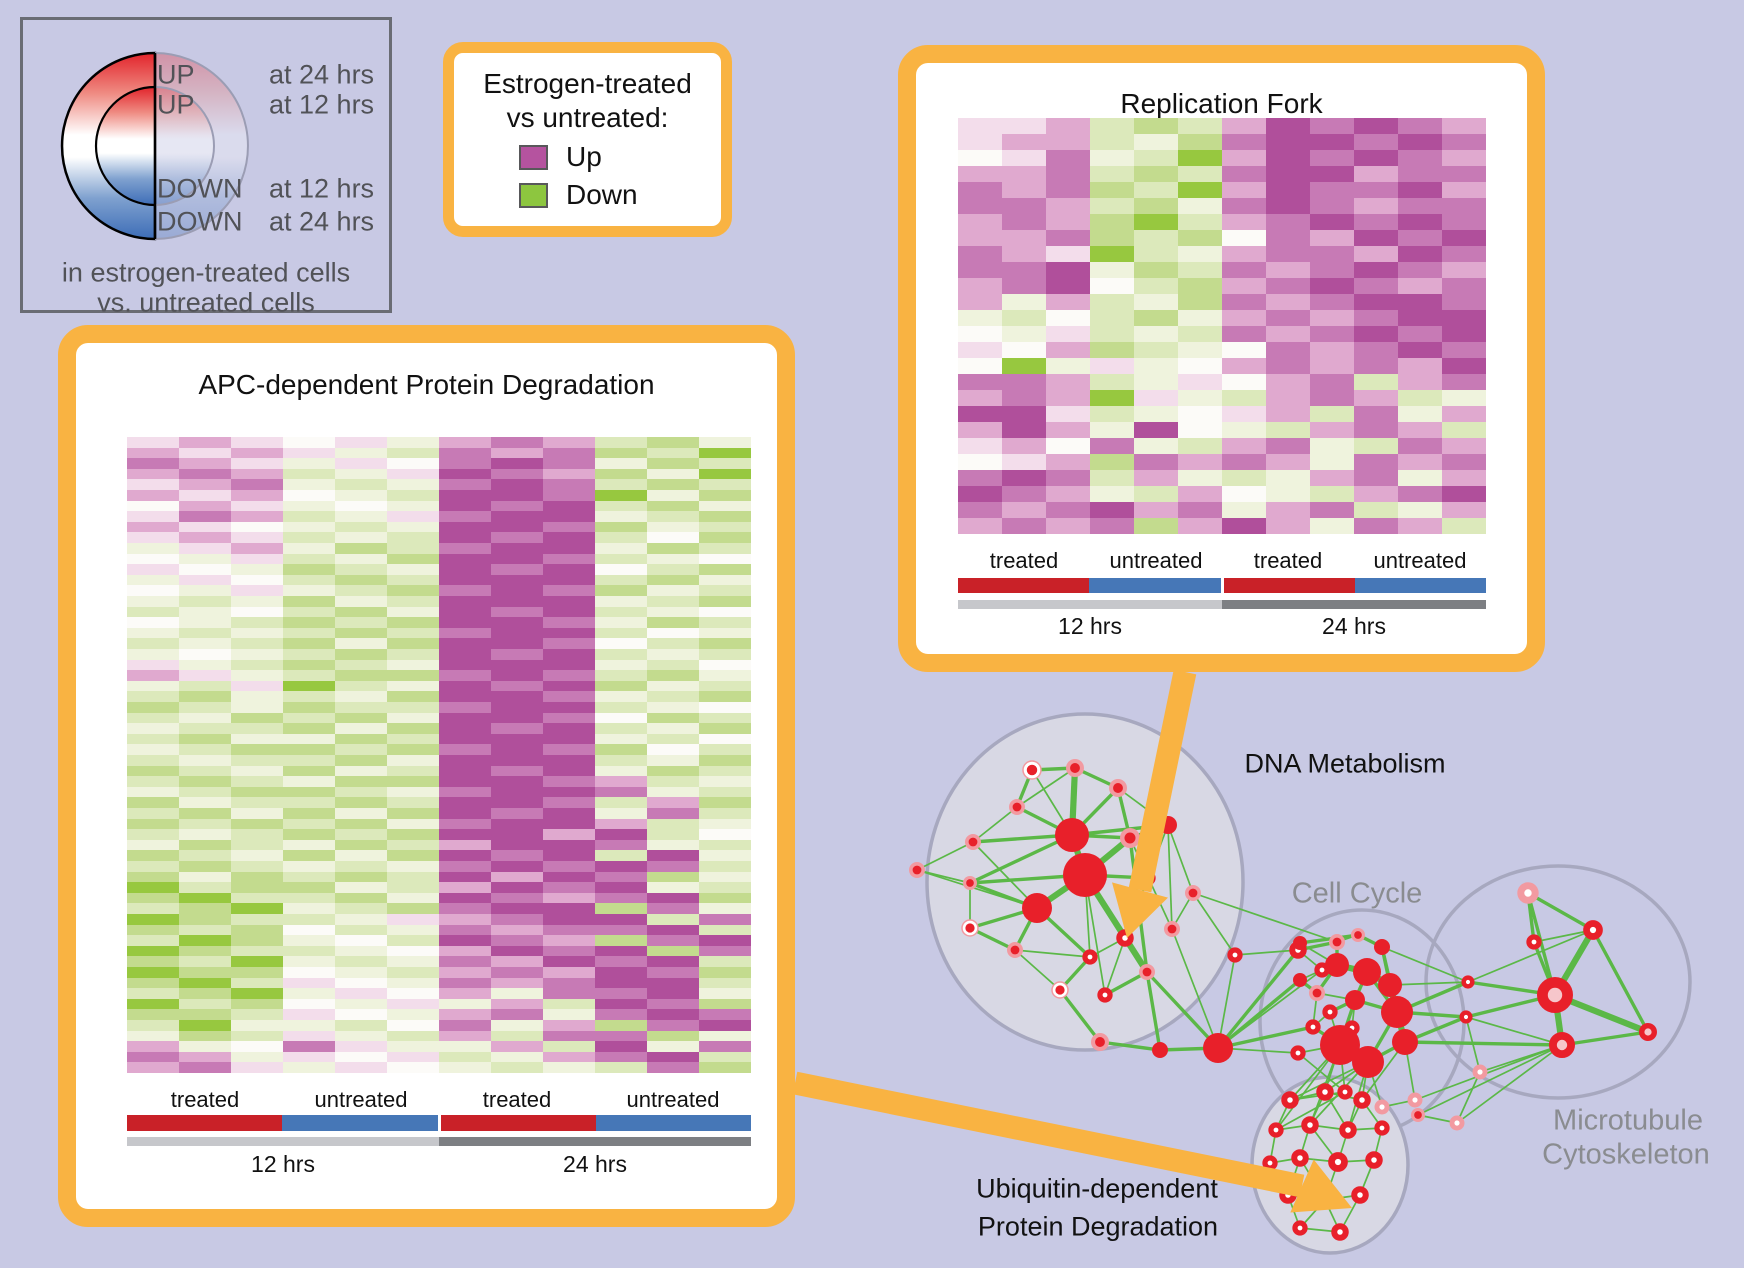 This screenshot has height=1279, width=1750. Describe the element at coordinates (1221, 103) in the screenshot. I see `replication-fork-title: Replication Fork` at that location.